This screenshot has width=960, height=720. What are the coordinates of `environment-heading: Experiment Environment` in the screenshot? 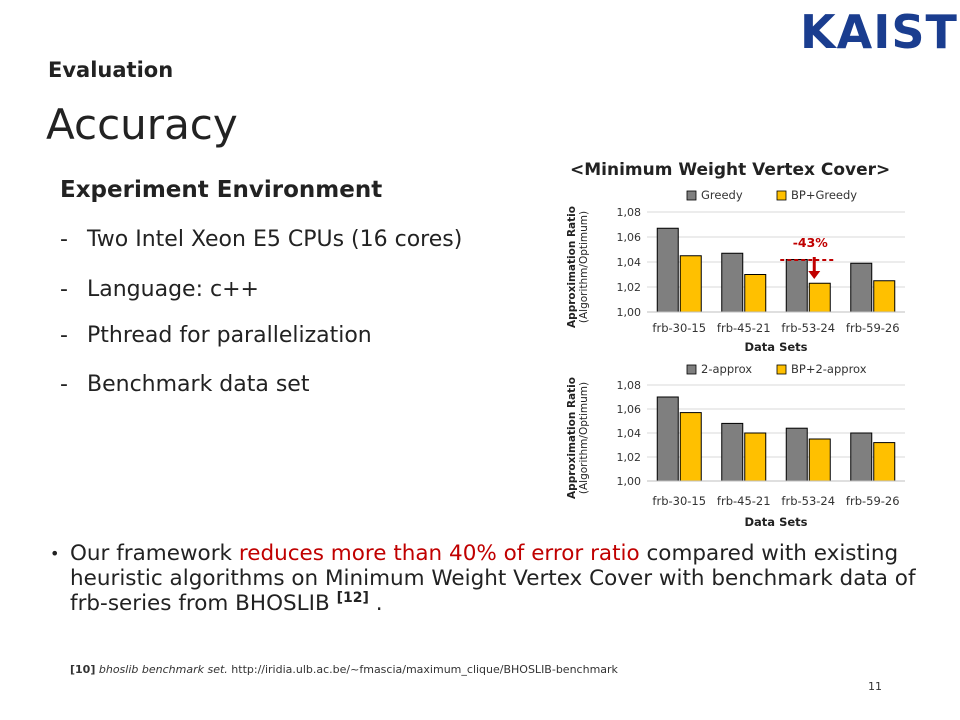 It's located at (221, 190).